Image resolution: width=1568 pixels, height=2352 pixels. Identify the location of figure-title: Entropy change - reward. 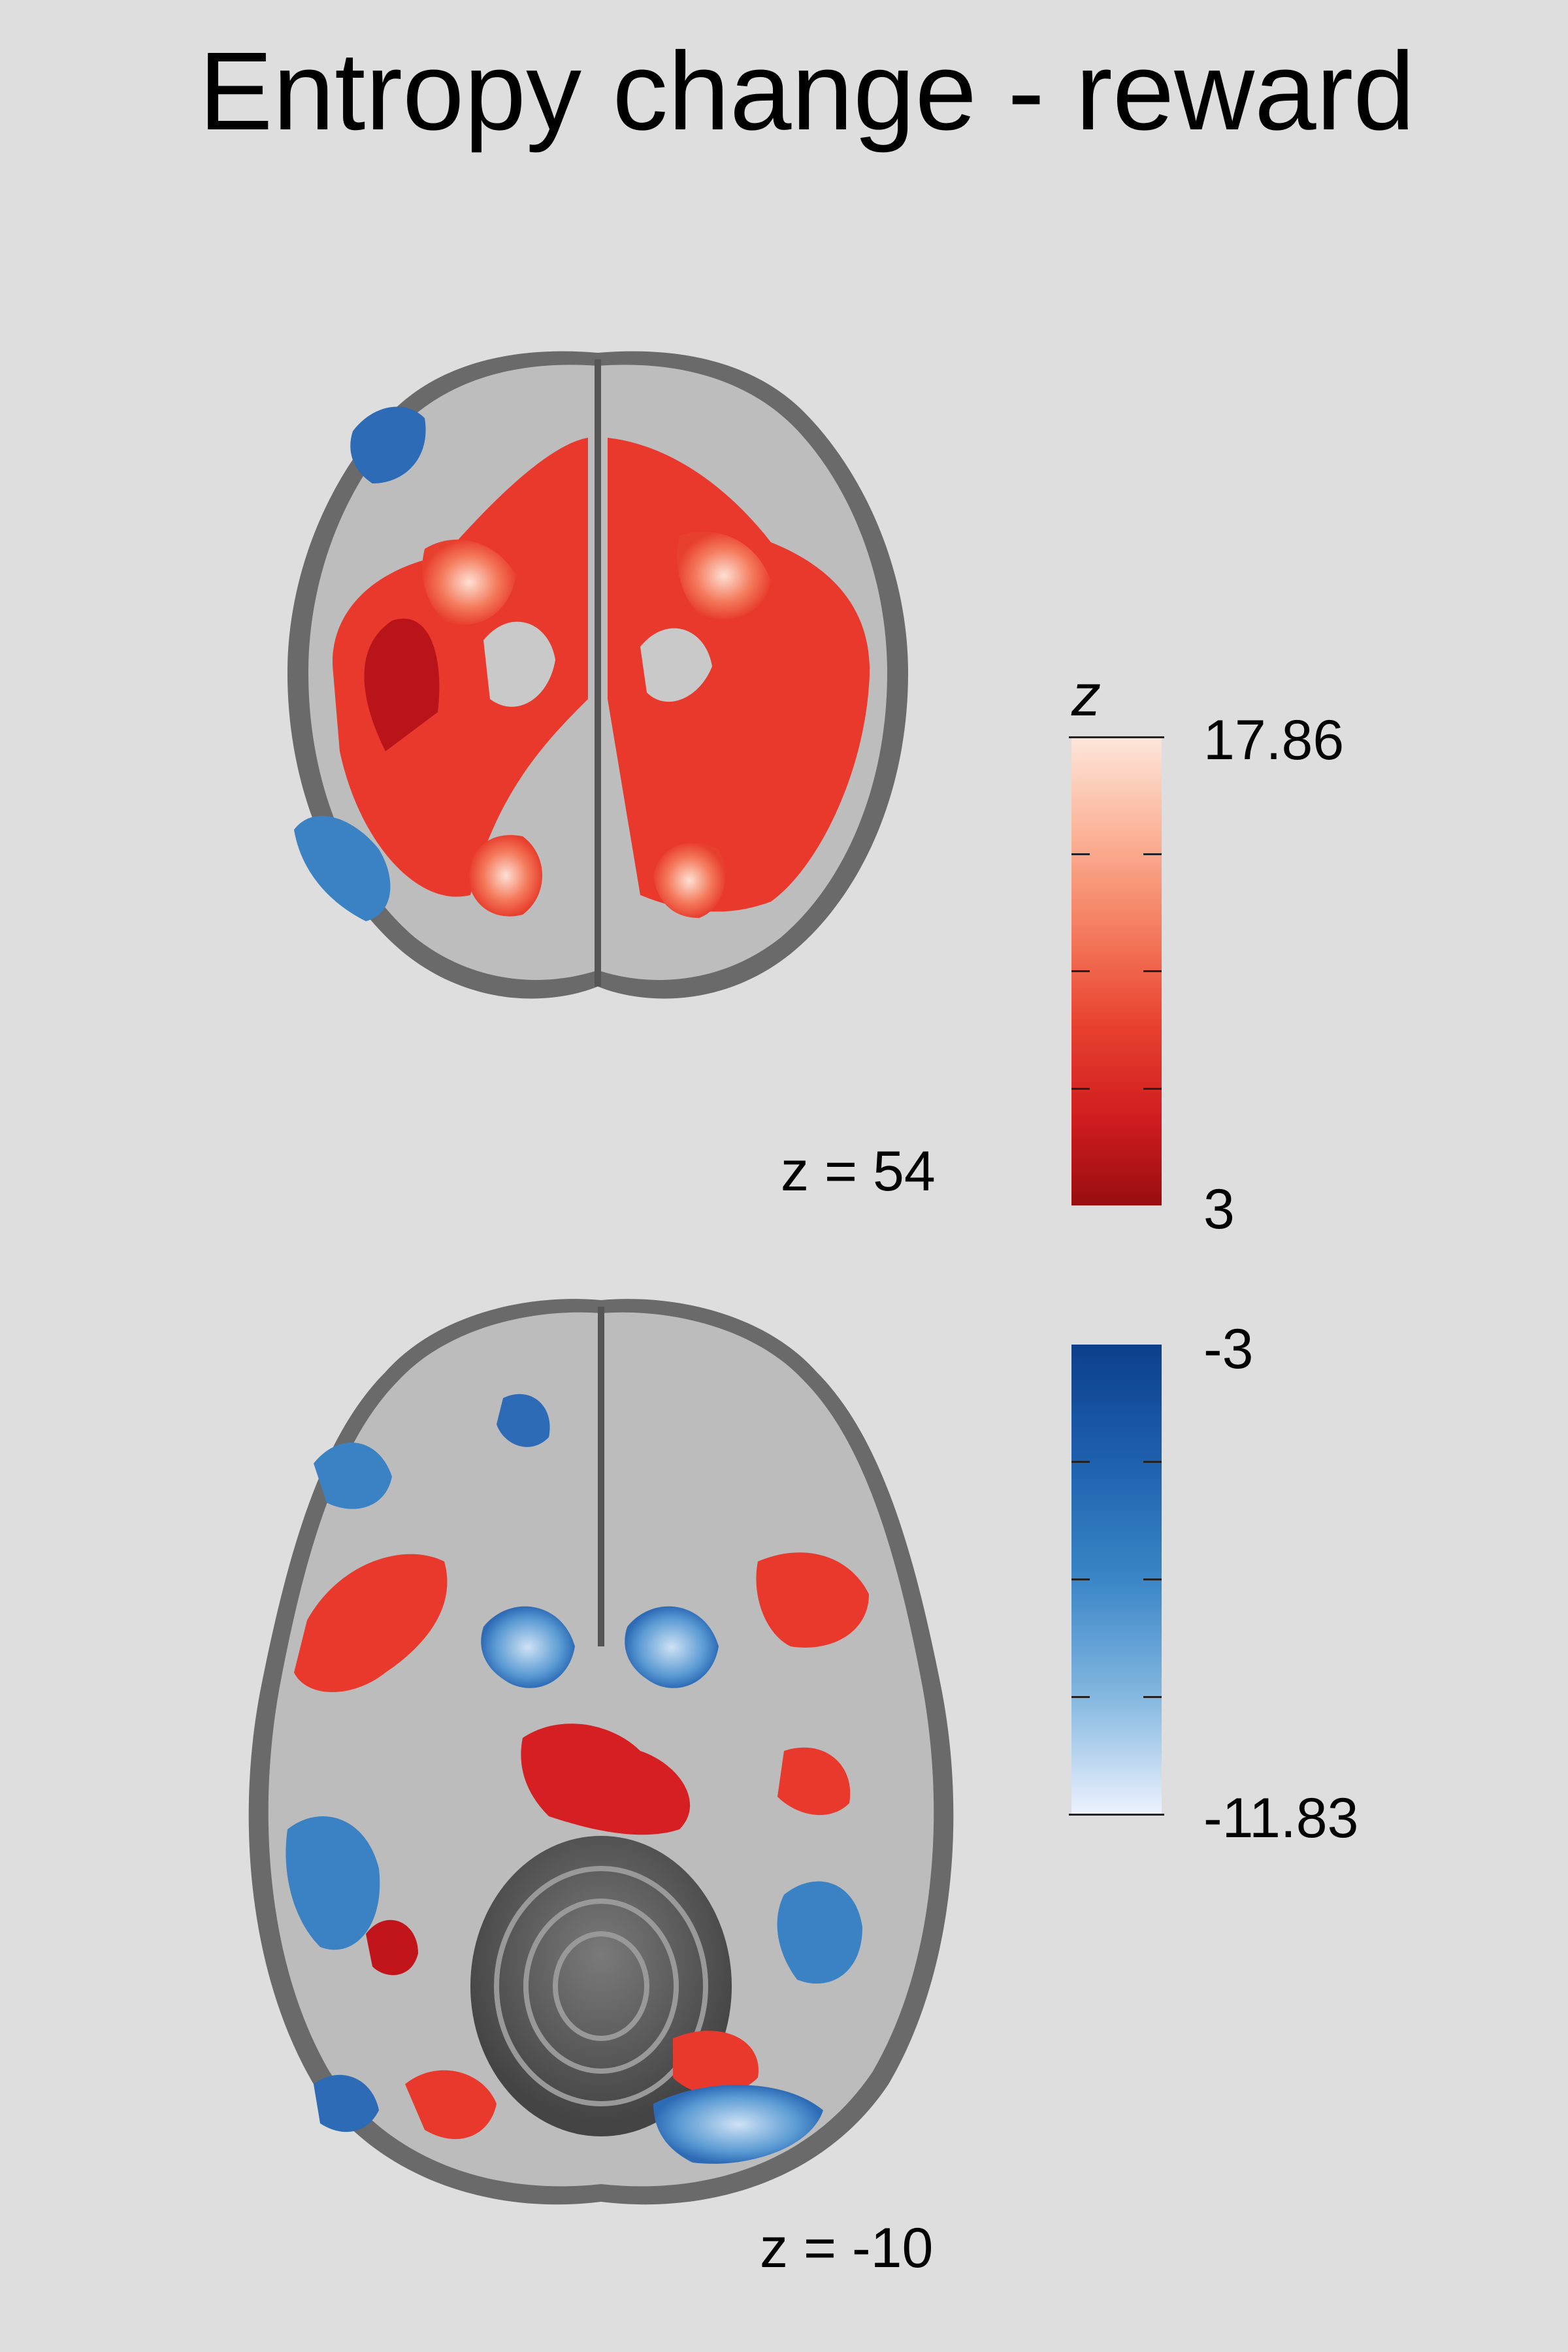
(807, 91).